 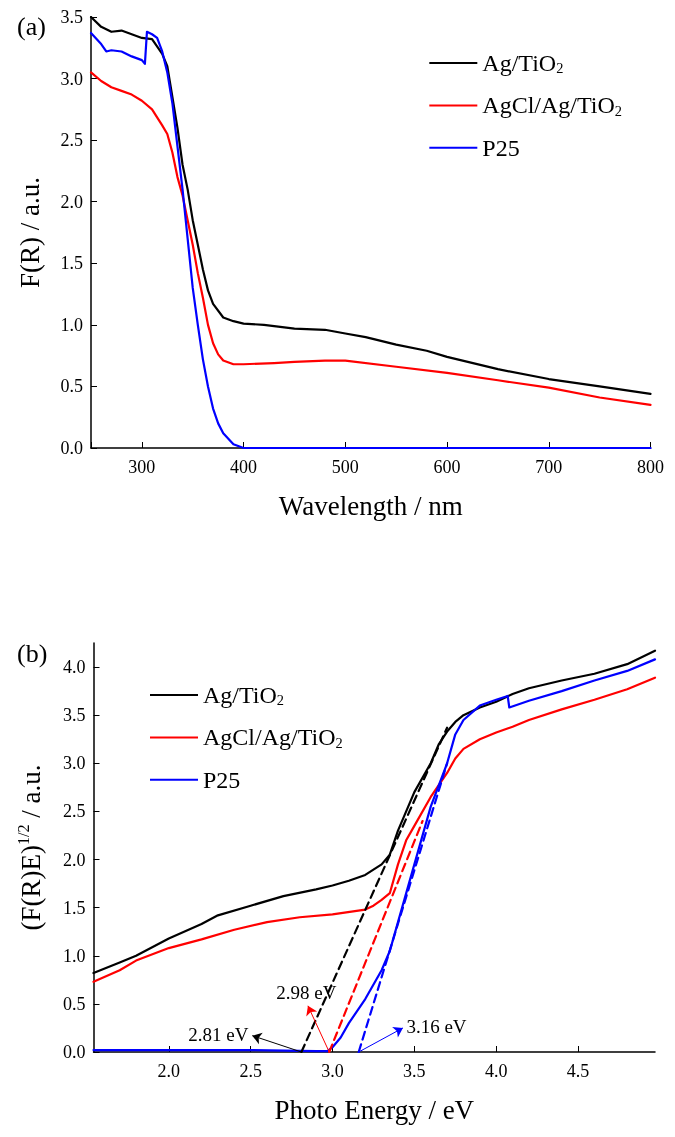 What do you see at coordinates (374, 1109) in the screenshot?
I see `x-axis-title: Photo Energy / eV` at bounding box center [374, 1109].